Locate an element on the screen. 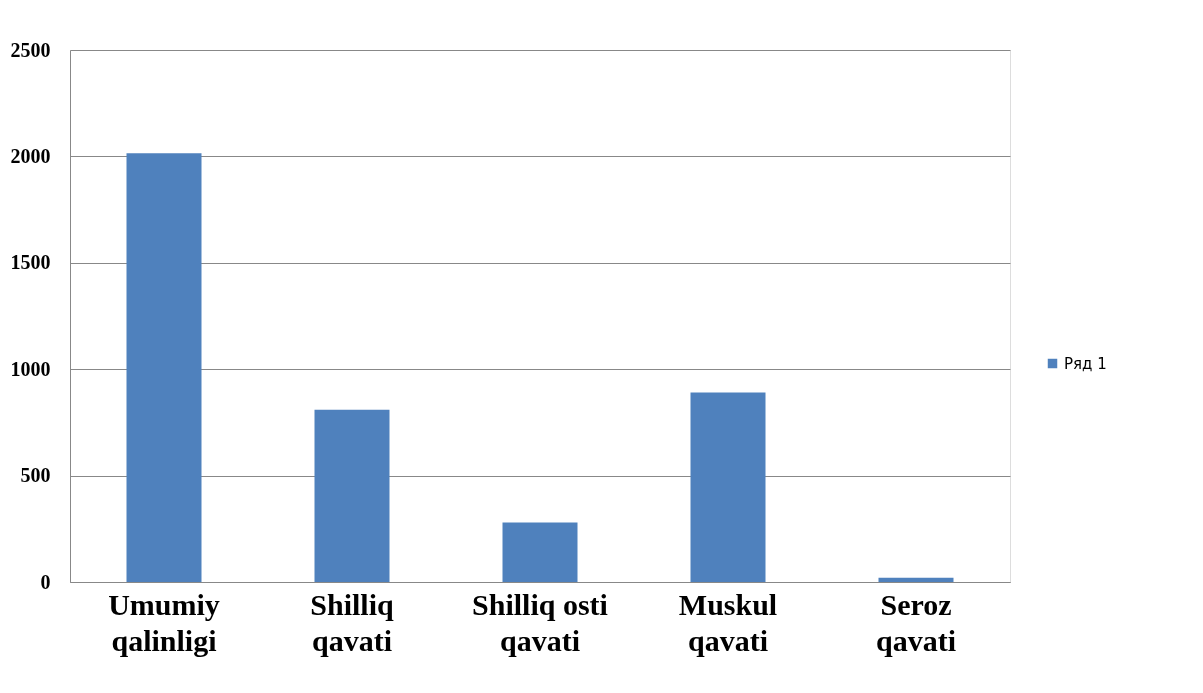  y-tick-label: 1000 is located at coordinates (30, 368).